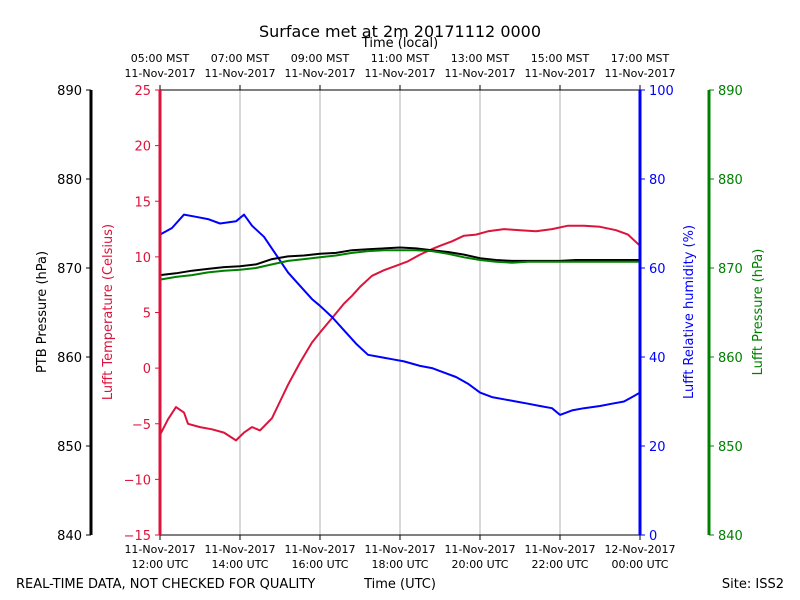 This screenshot has height=600, width=800. Describe the element at coordinates (141, 425) in the screenshot. I see `temperature-tick-label: −5` at that location.